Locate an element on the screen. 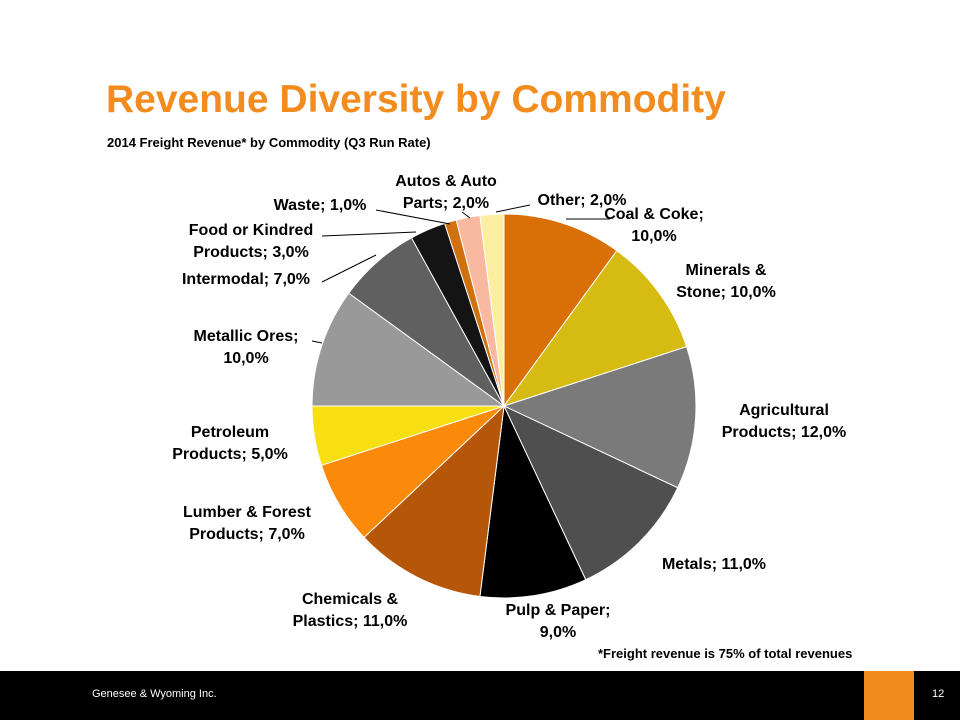 The image size is (960, 720). slice-label-4: Pulp & Paper; 9,0% is located at coordinates (558, 621).